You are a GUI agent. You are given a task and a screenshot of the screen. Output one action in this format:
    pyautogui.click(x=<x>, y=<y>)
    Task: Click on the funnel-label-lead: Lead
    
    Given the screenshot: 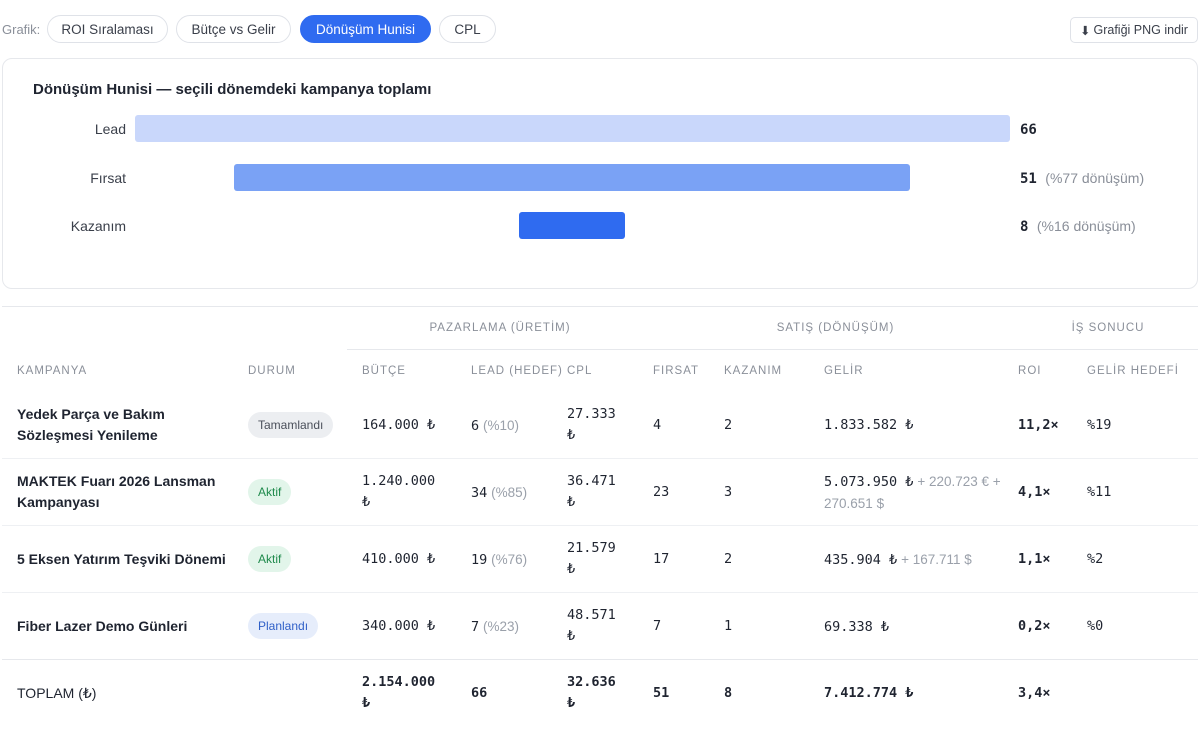 What is the action you would take?
    pyautogui.click(x=110, y=129)
    